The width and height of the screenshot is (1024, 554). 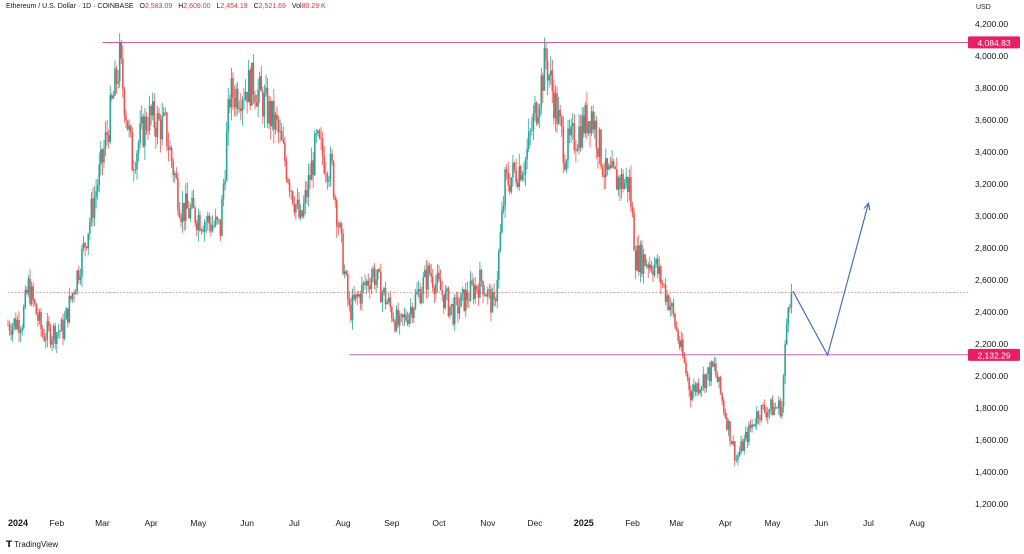 I want to click on open-label: O, so click(x=142, y=6).